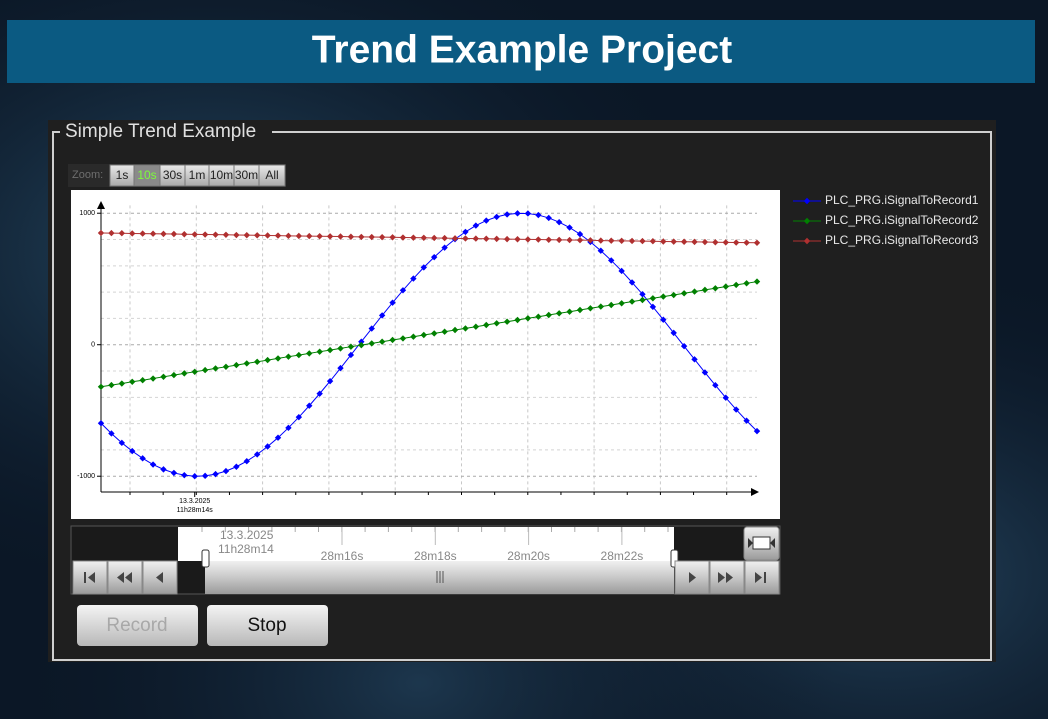 Image resolution: width=1048 pixels, height=719 pixels. What do you see at coordinates (122, 175) in the screenshot?
I see `zoom-button-label: 1s` at bounding box center [122, 175].